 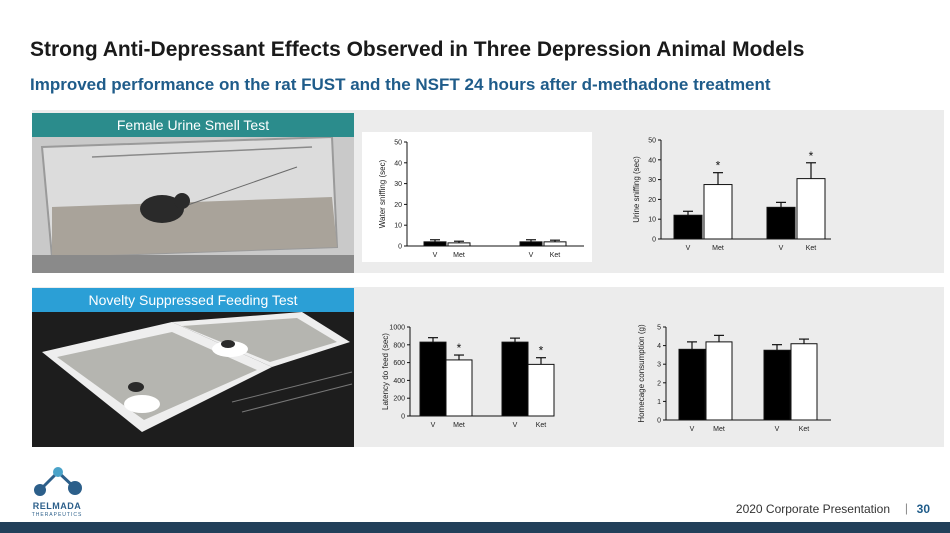 What do you see at coordinates (812, 509) in the screenshot?
I see `footer-presentation: 2020 Corporate Presentation` at bounding box center [812, 509].